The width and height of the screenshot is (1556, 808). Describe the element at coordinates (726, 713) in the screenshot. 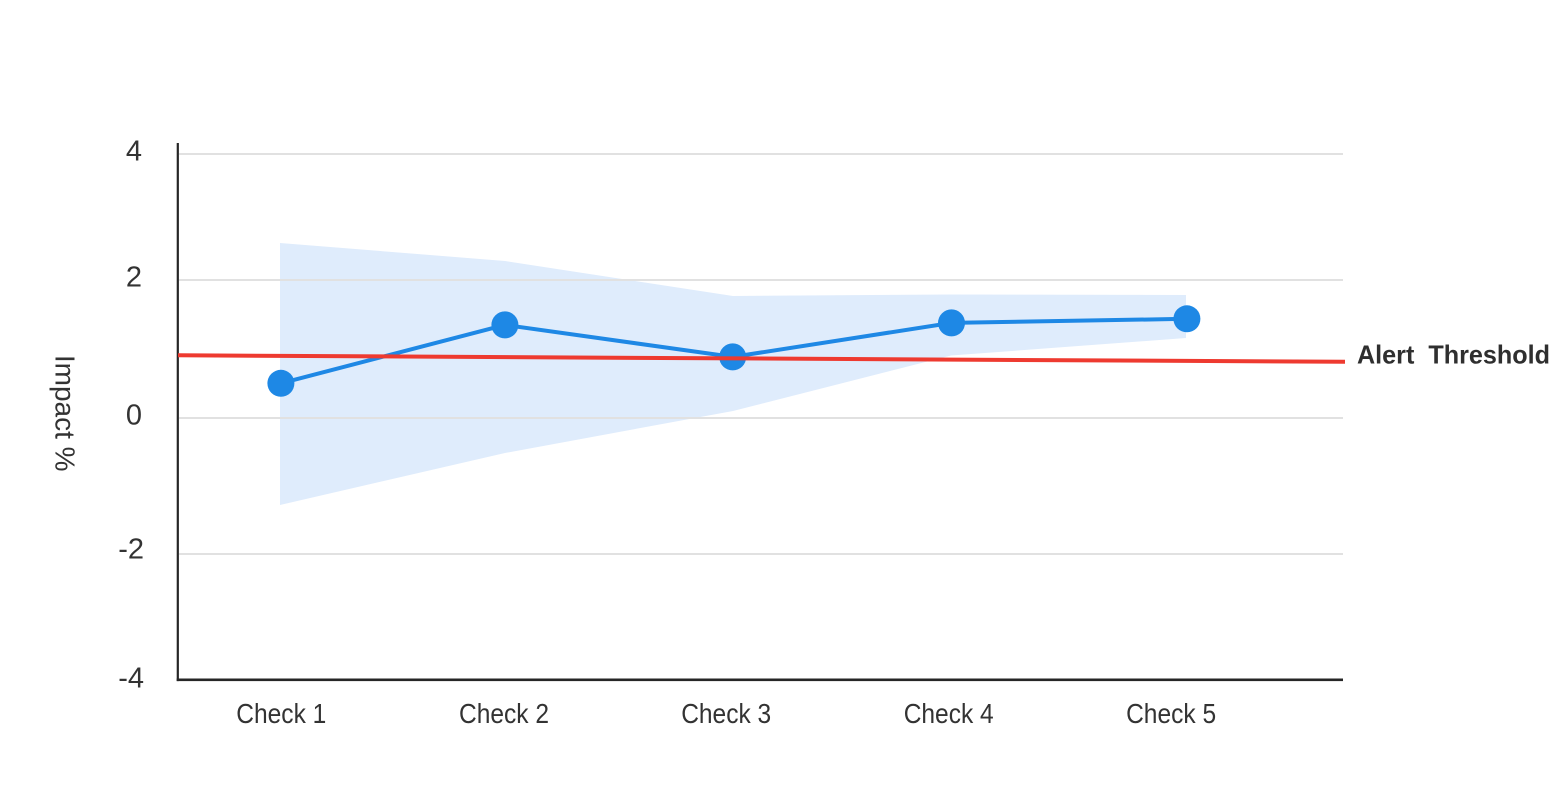

I see `svg-text: Check 3` at that location.